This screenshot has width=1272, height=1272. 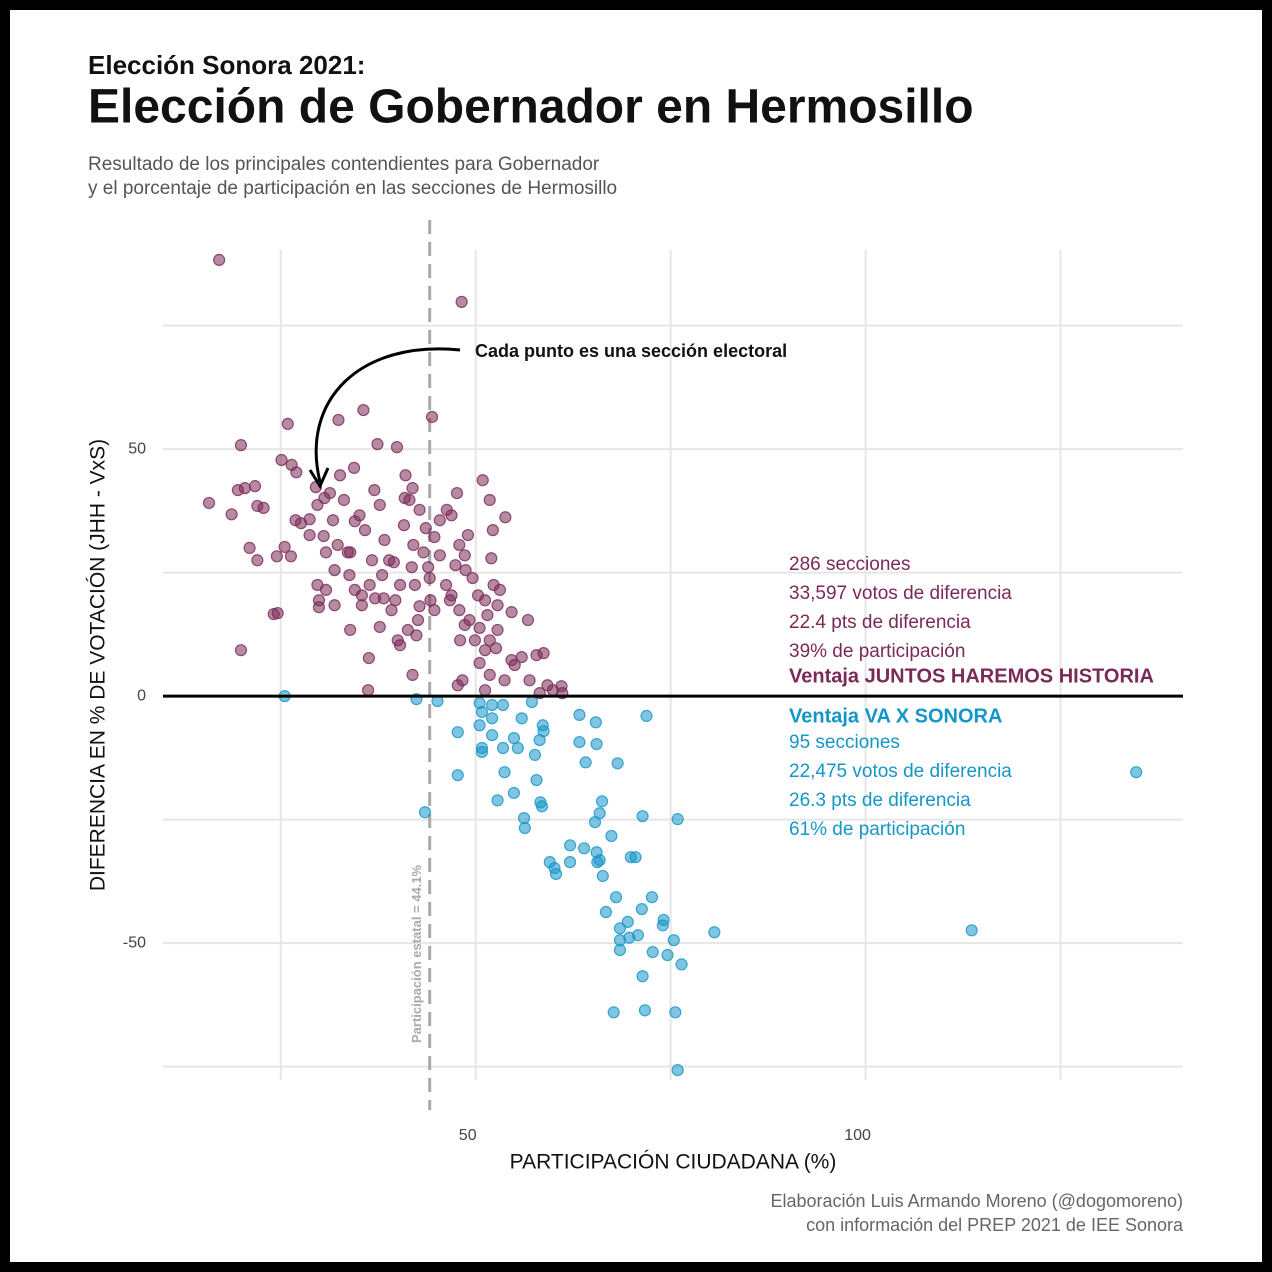 I want to click on arrow-head, so click(x=319, y=478).